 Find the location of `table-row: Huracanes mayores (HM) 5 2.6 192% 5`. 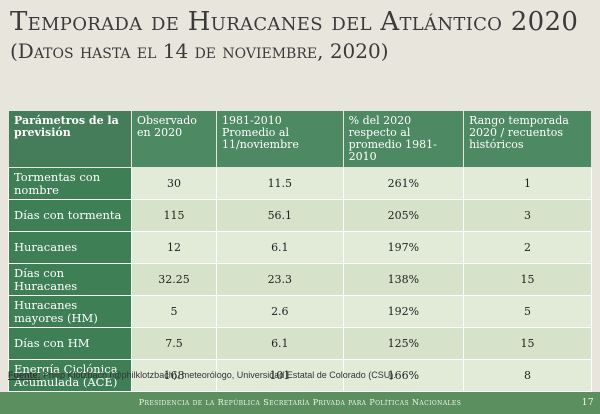

table-row: Huracanes mayores (HM) 5 2.6 192% 5 is located at coordinates (300, 311).